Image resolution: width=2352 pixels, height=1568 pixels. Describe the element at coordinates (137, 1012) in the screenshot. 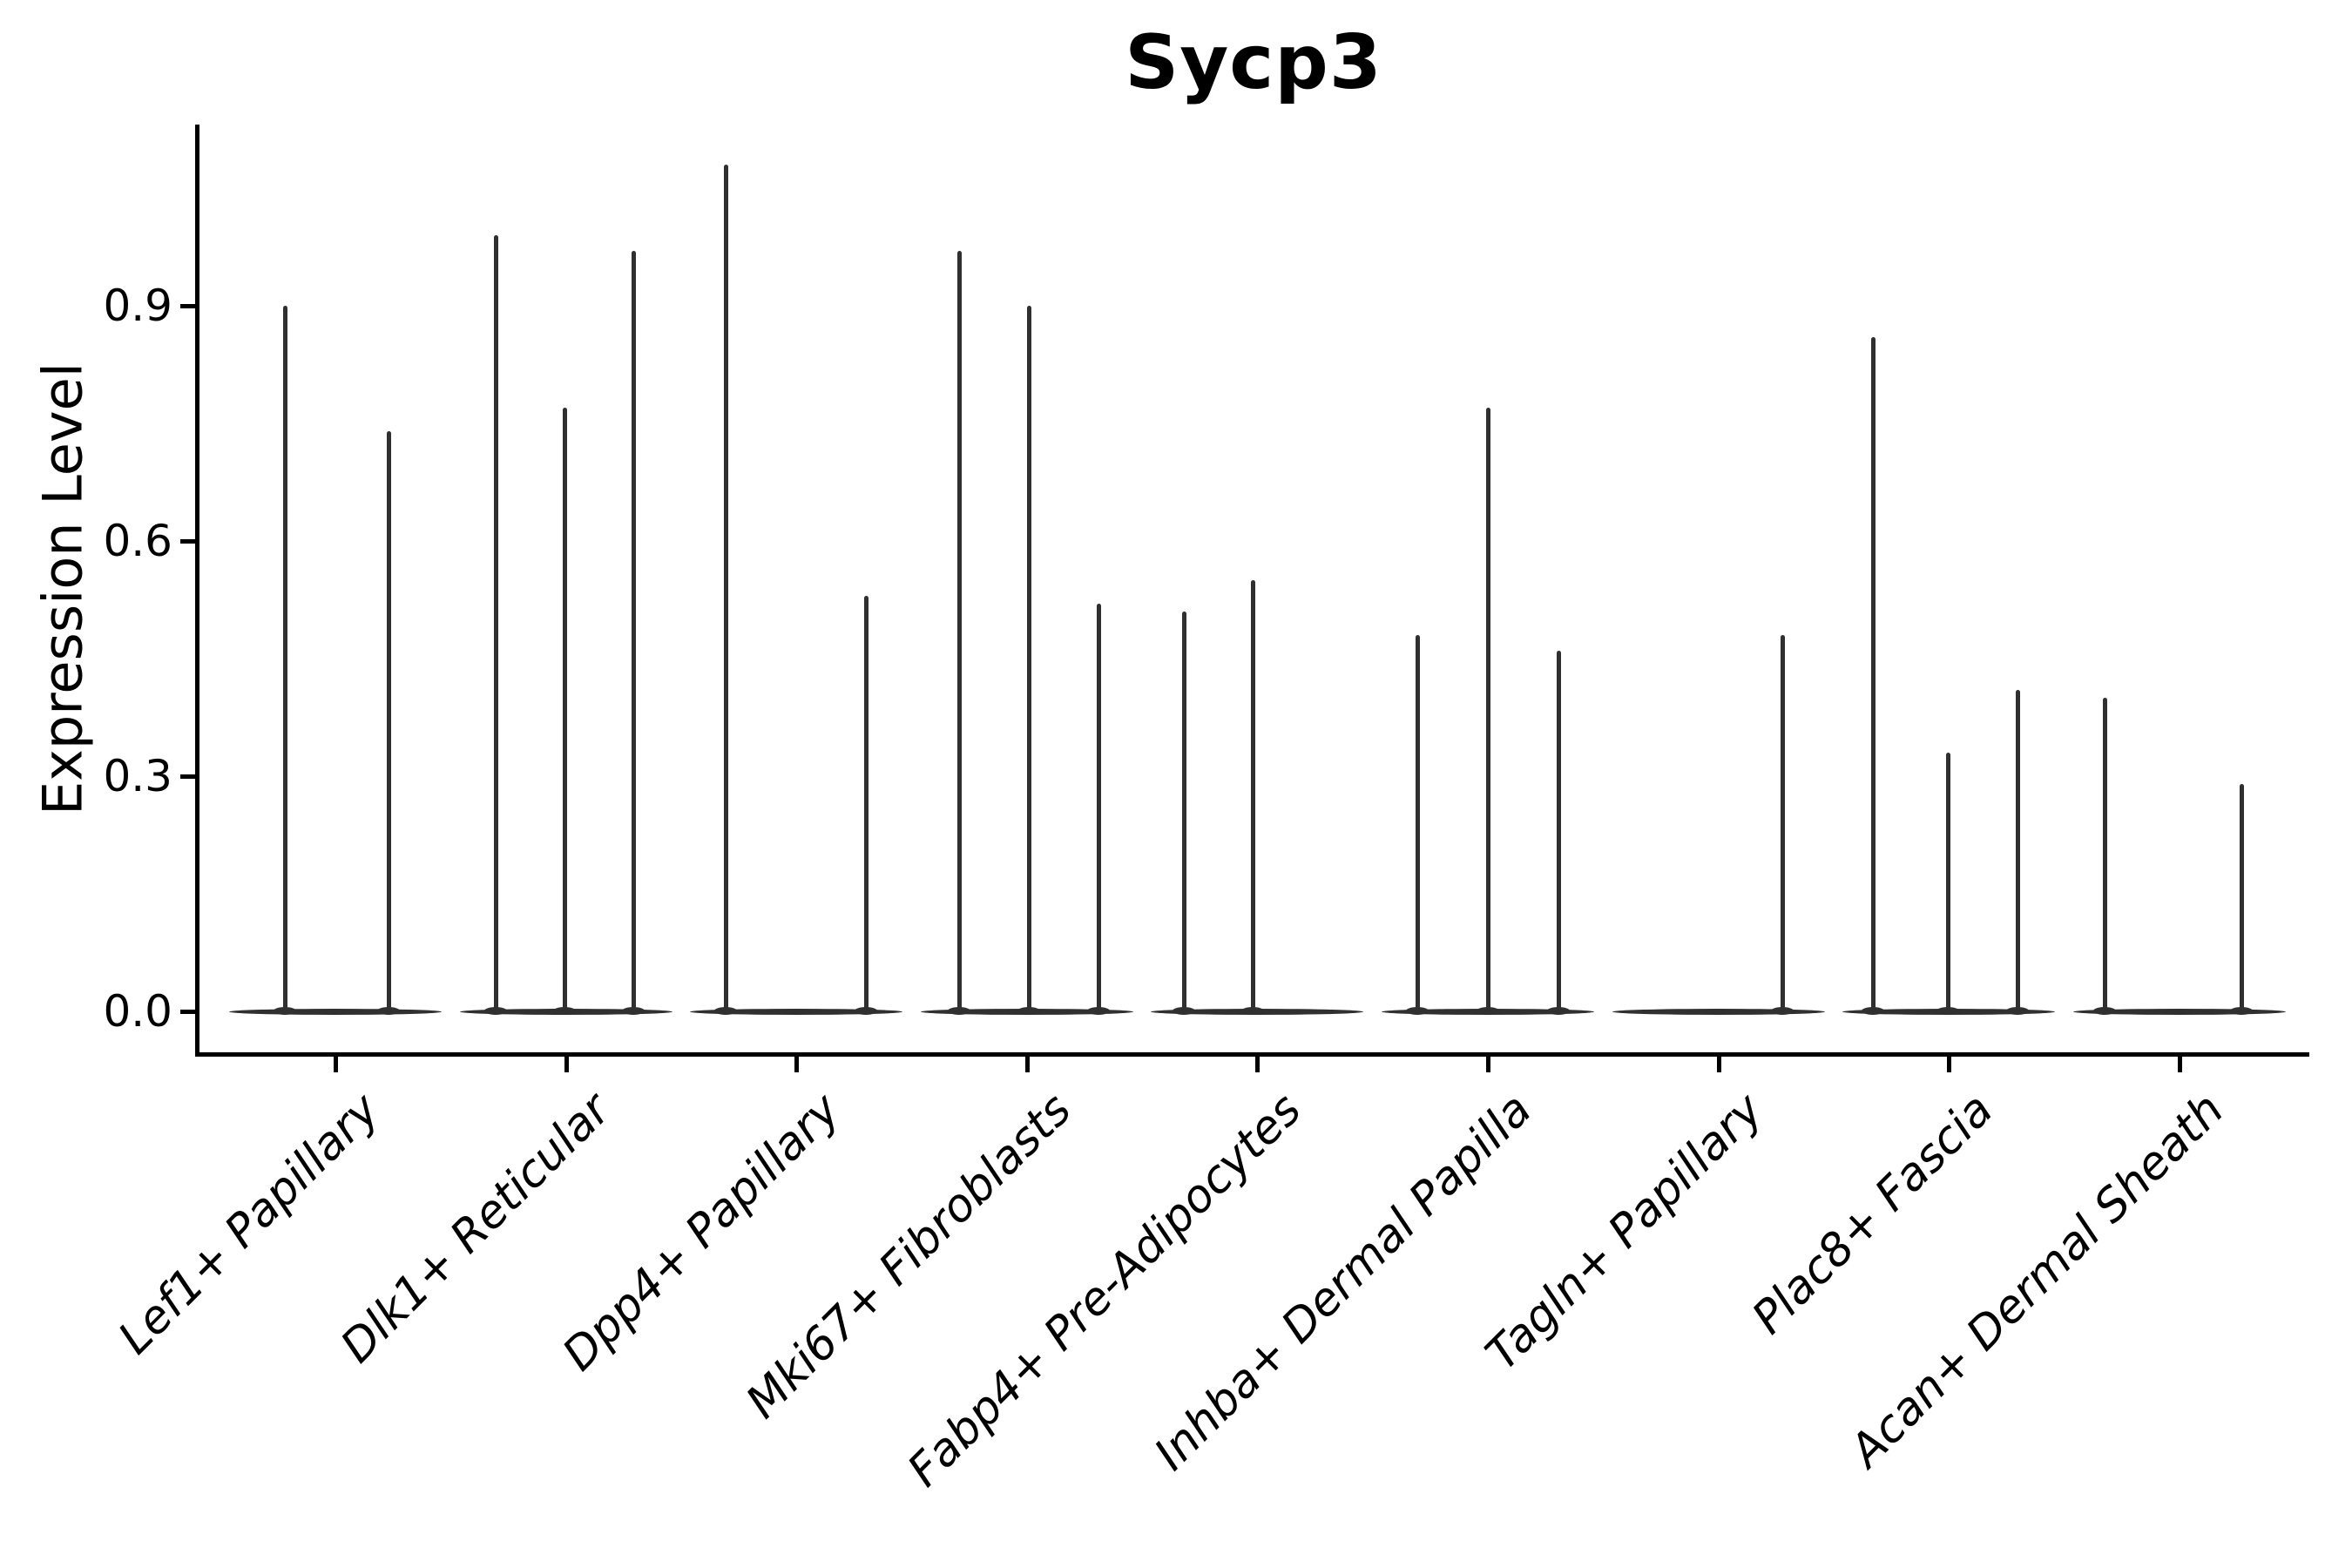

I see `y-tick-label: 0.0` at that location.